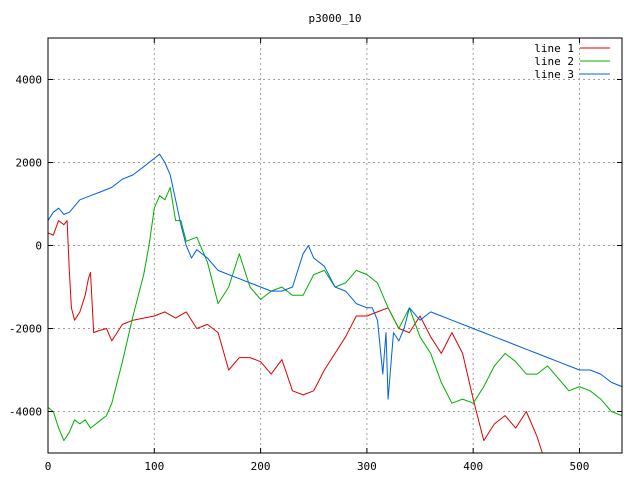 The width and height of the screenshot is (640, 480). I want to click on x-tick-label: 500, so click(580, 466).